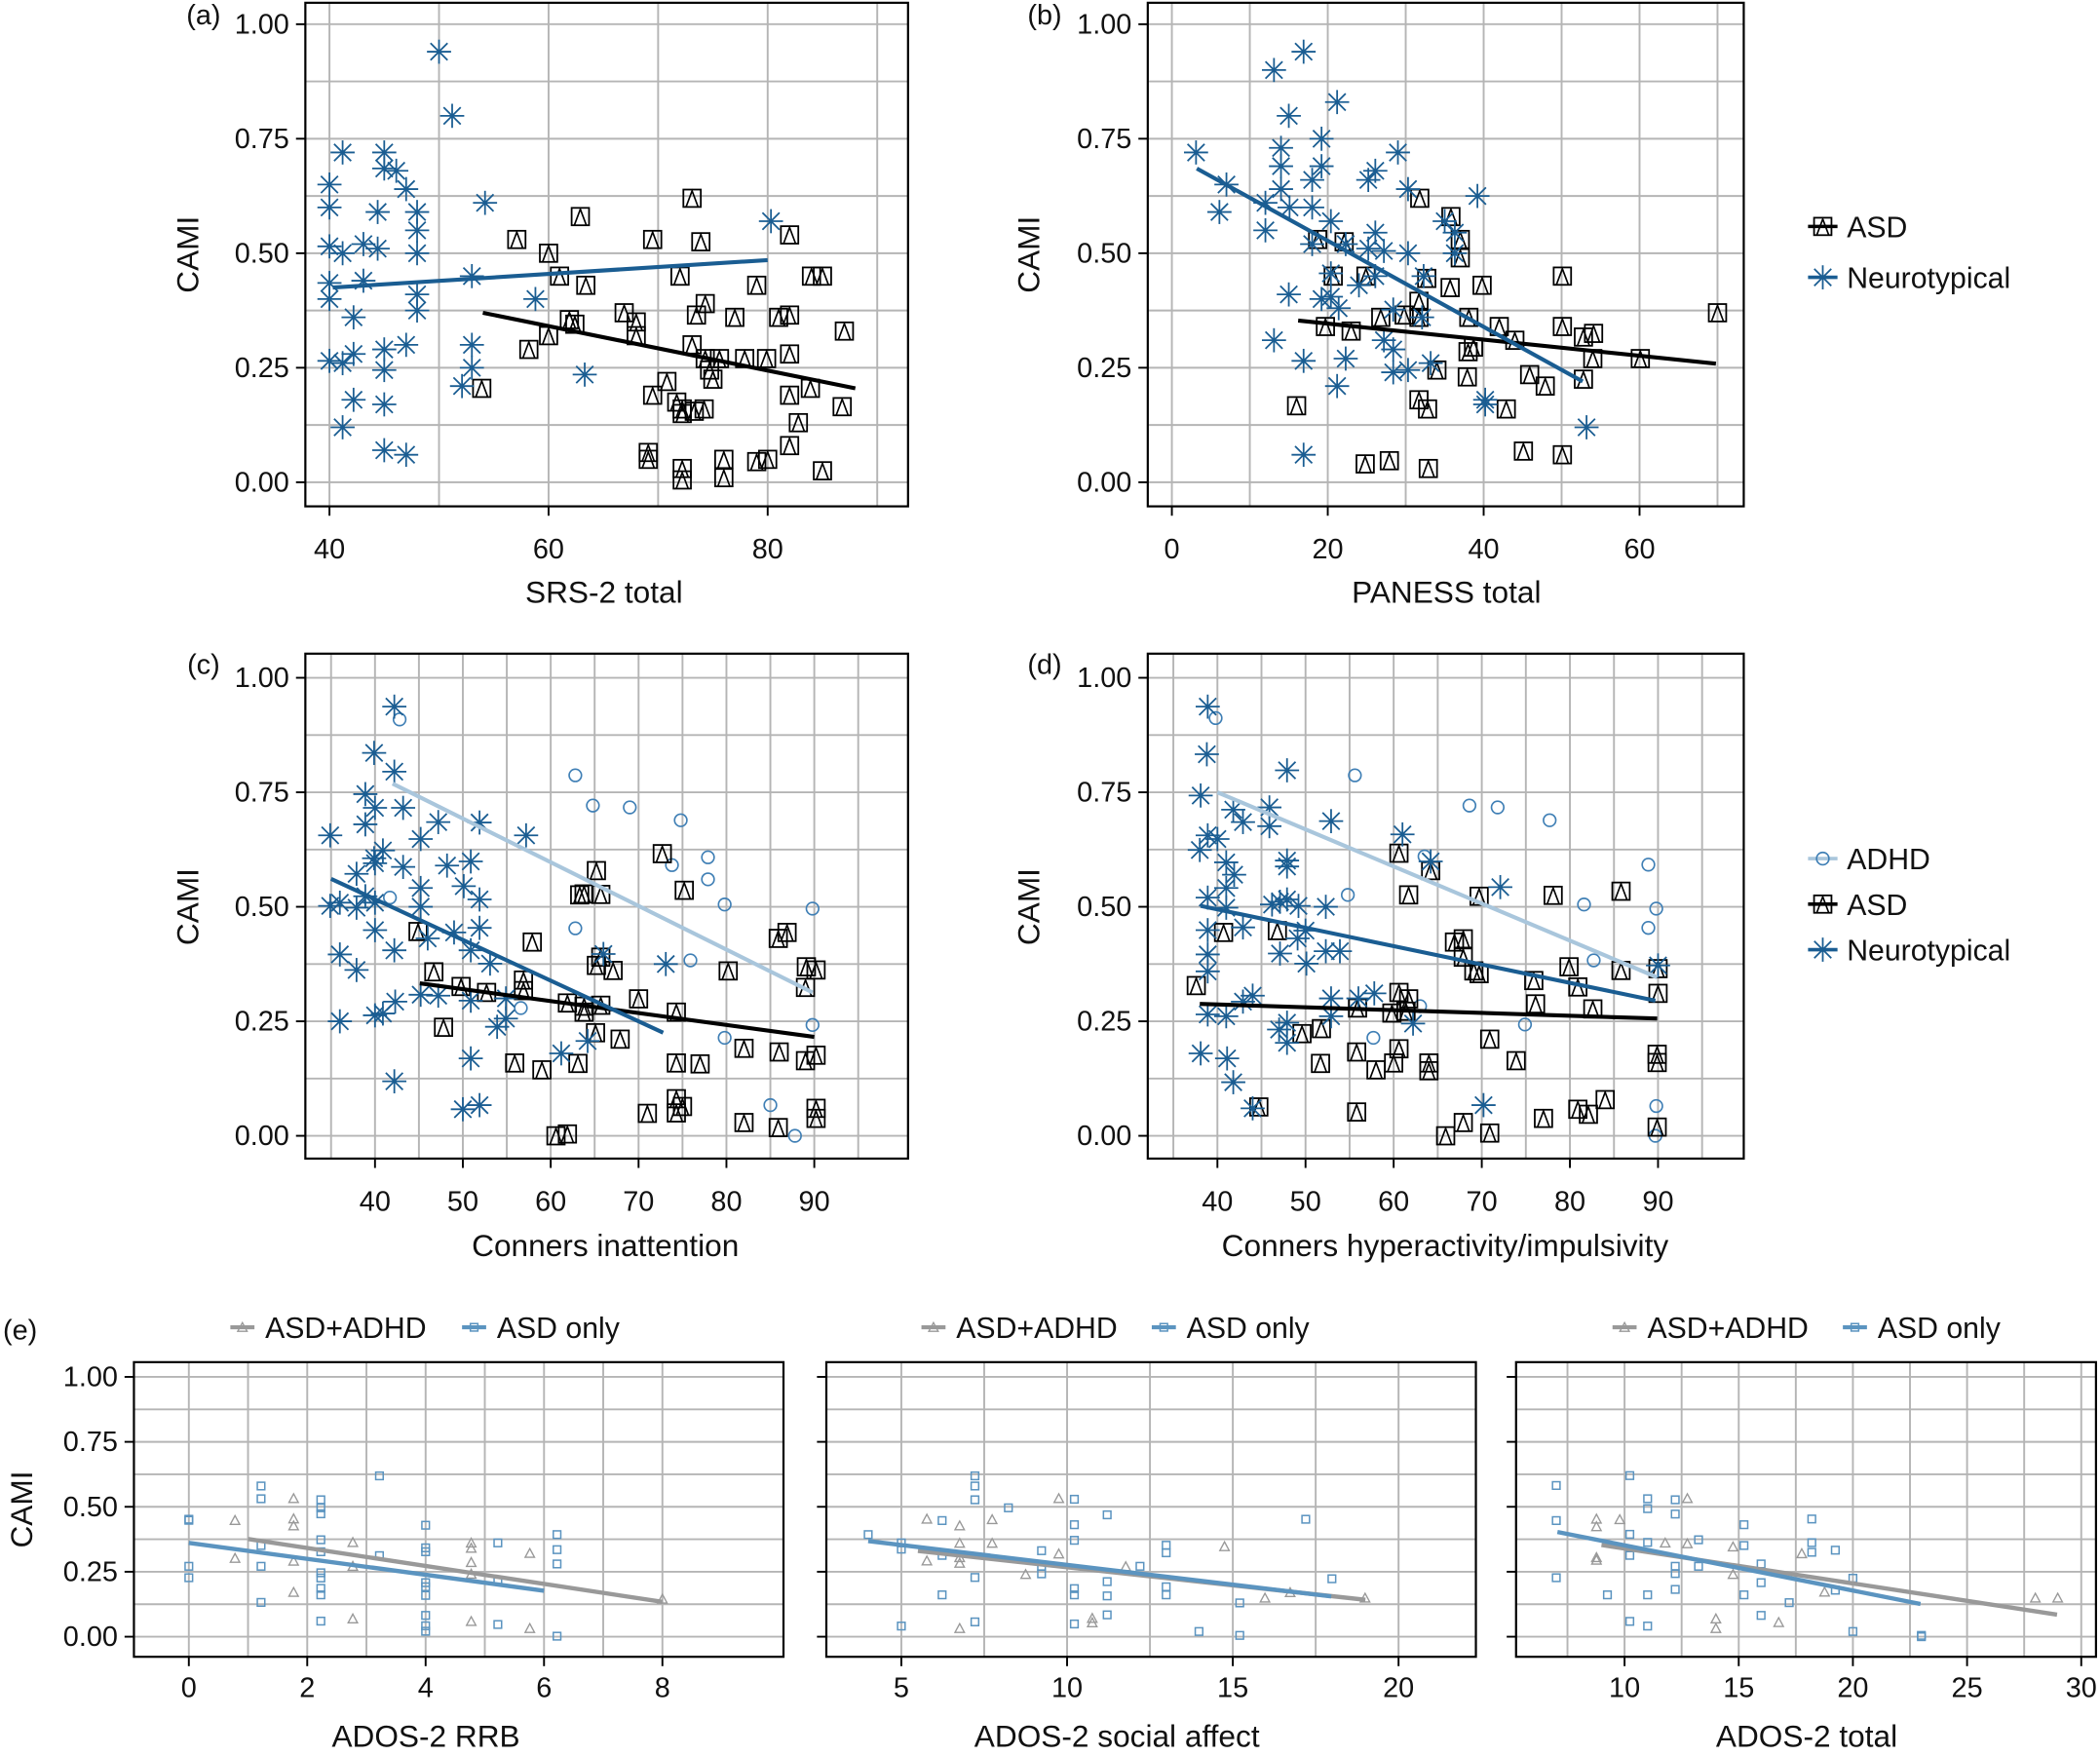  Describe the element at coordinates (544, 1687) in the screenshot. I see `x-tick-label: 6` at that location.